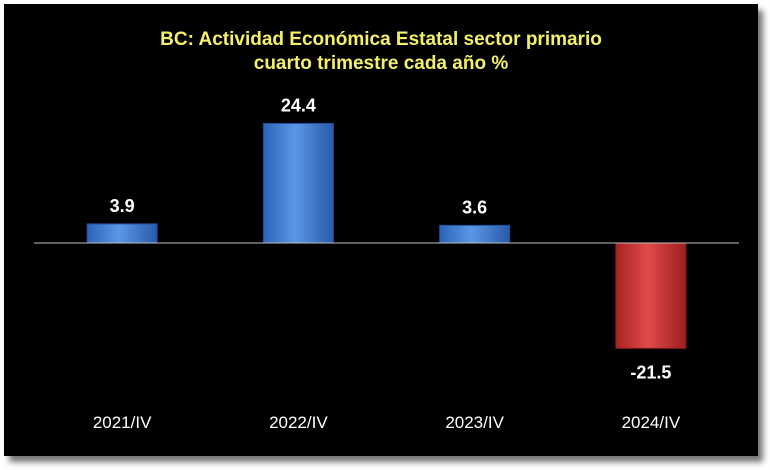 This screenshot has height=470, width=770. Describe the element at coordinates (122, 206) in the screenshot. I see `data-label-2021/IV: 3.9` at that location.